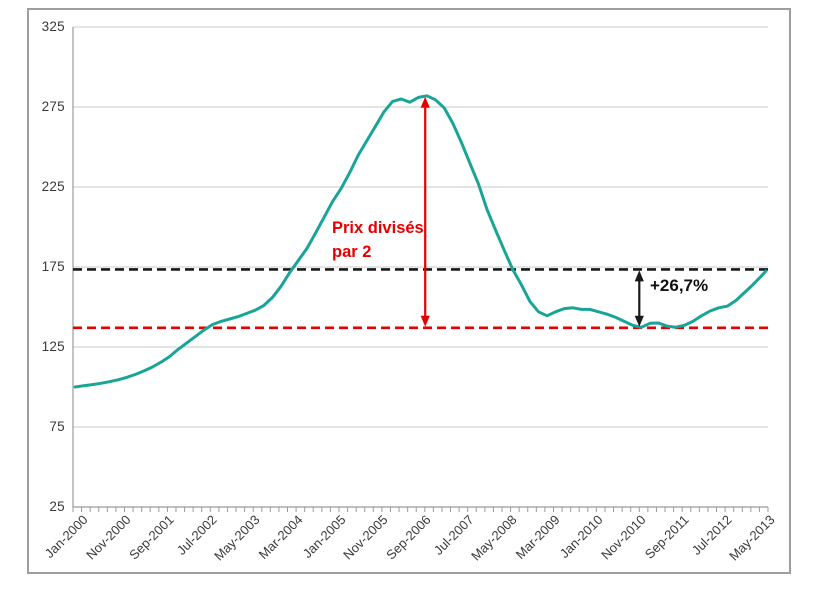  What do you see at coordinates (53, 106) in the screenshot?
I see `y-tick-label: 275` at bounding box center [53, 106].